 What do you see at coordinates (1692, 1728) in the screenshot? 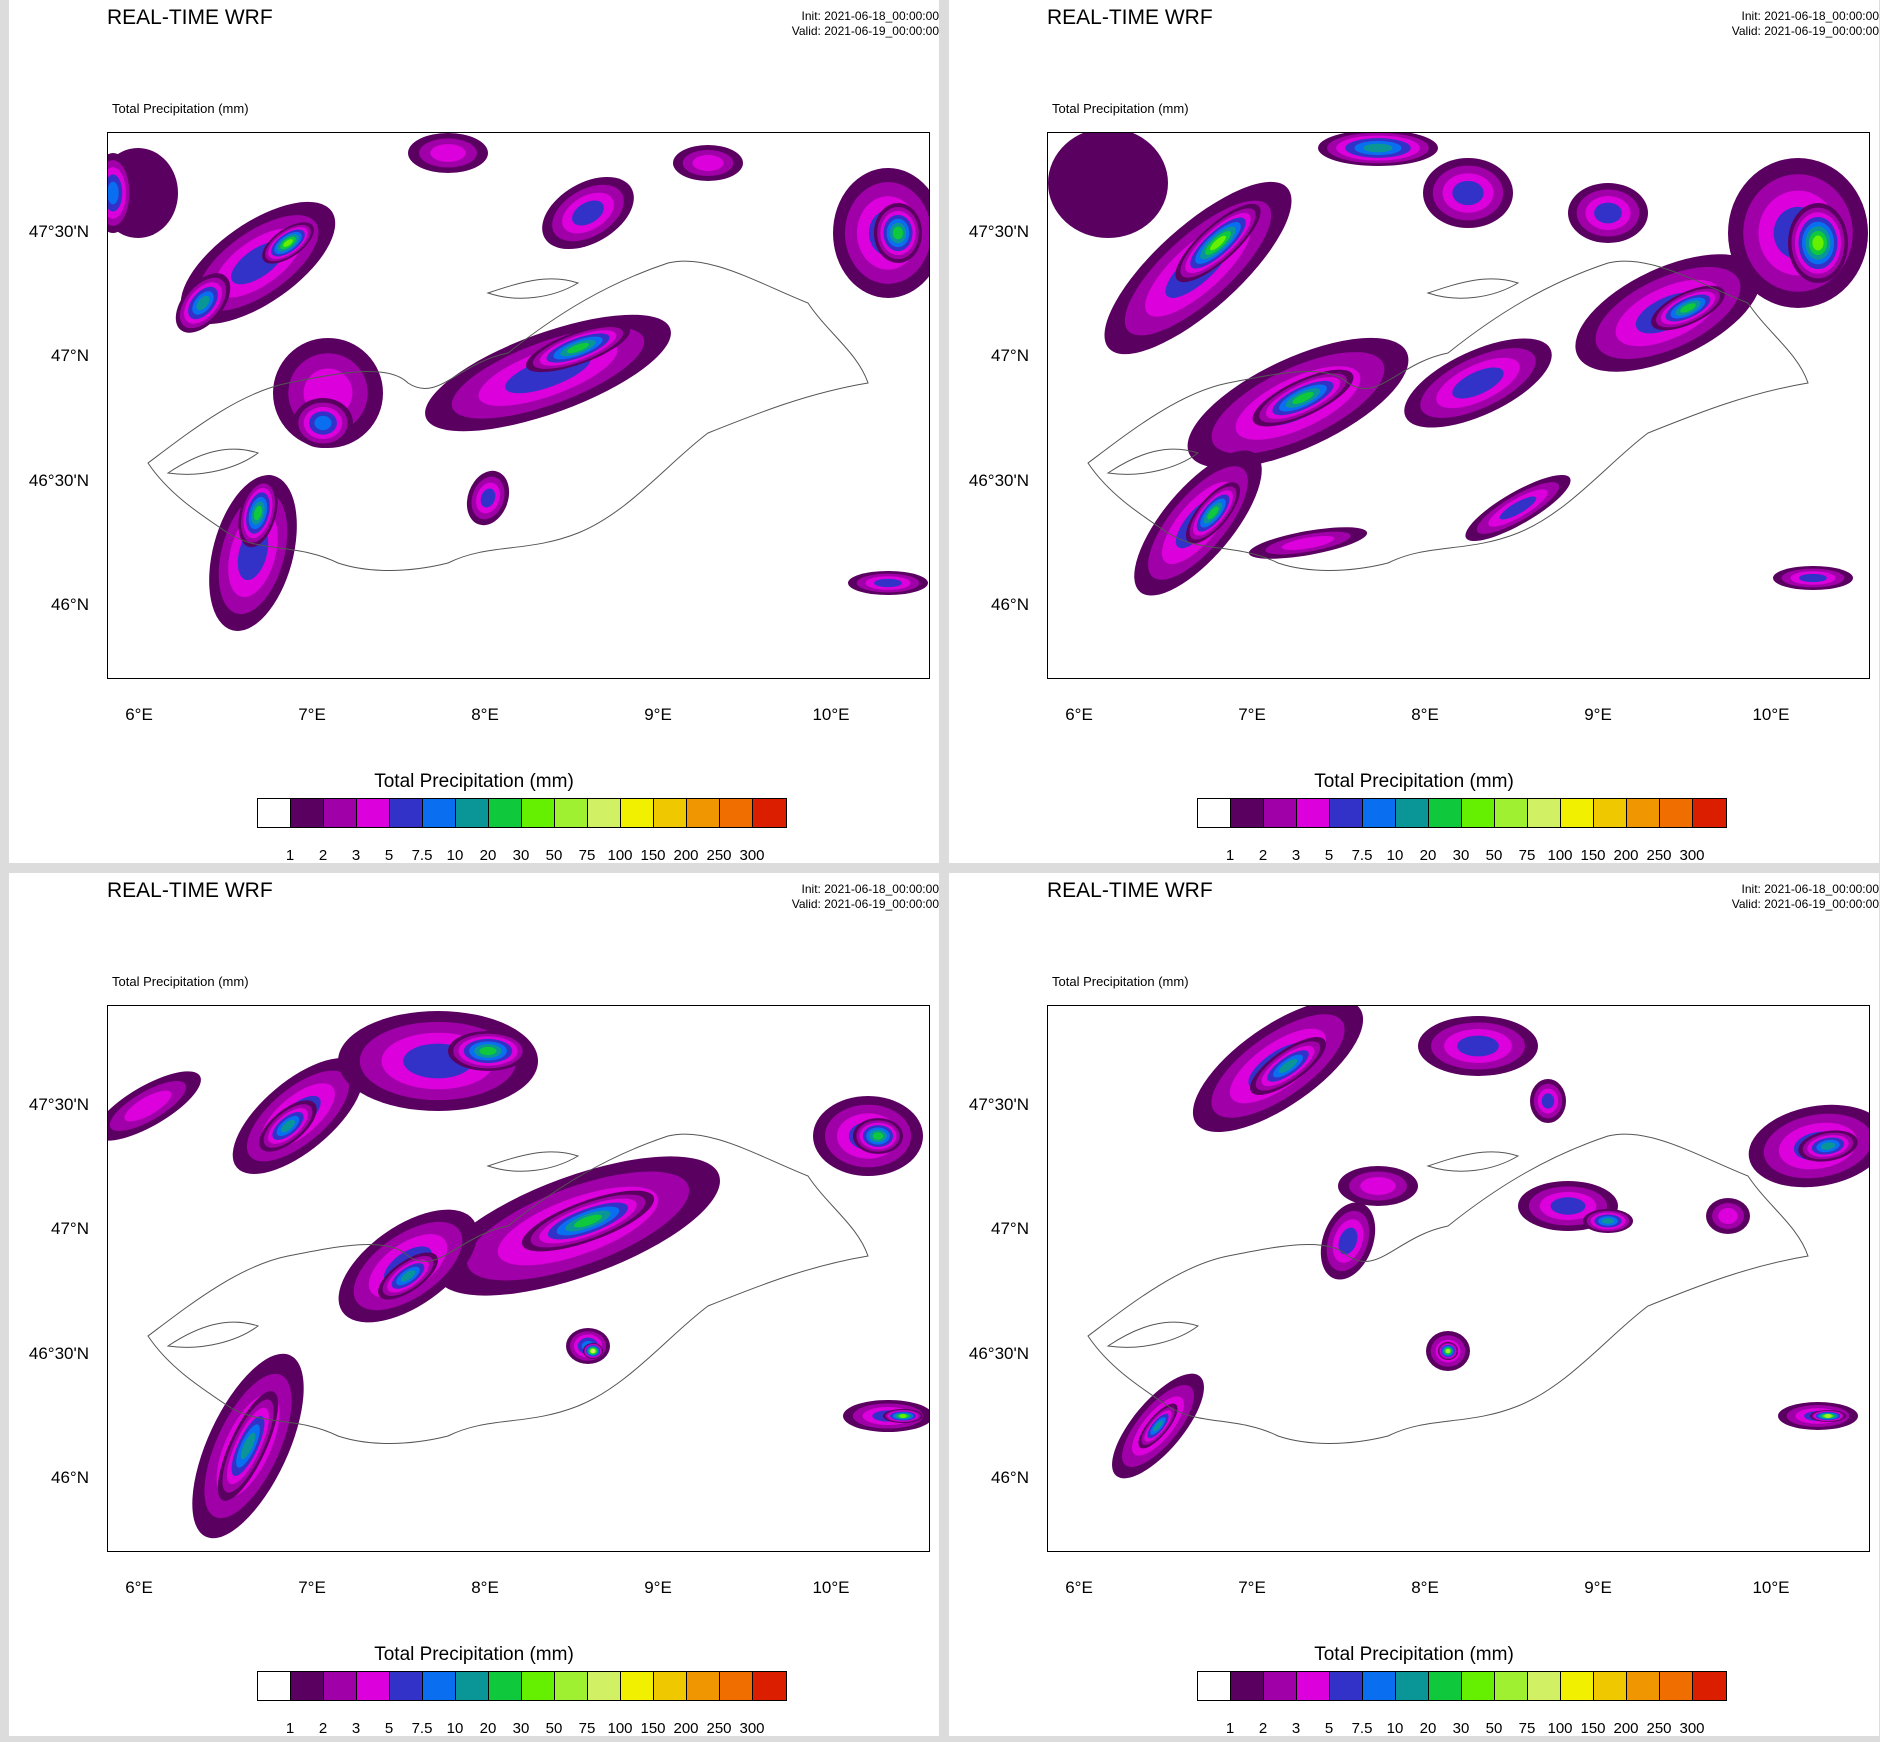
I see `colorbar-level-label: 300` at bounding box center [1692, 1728].